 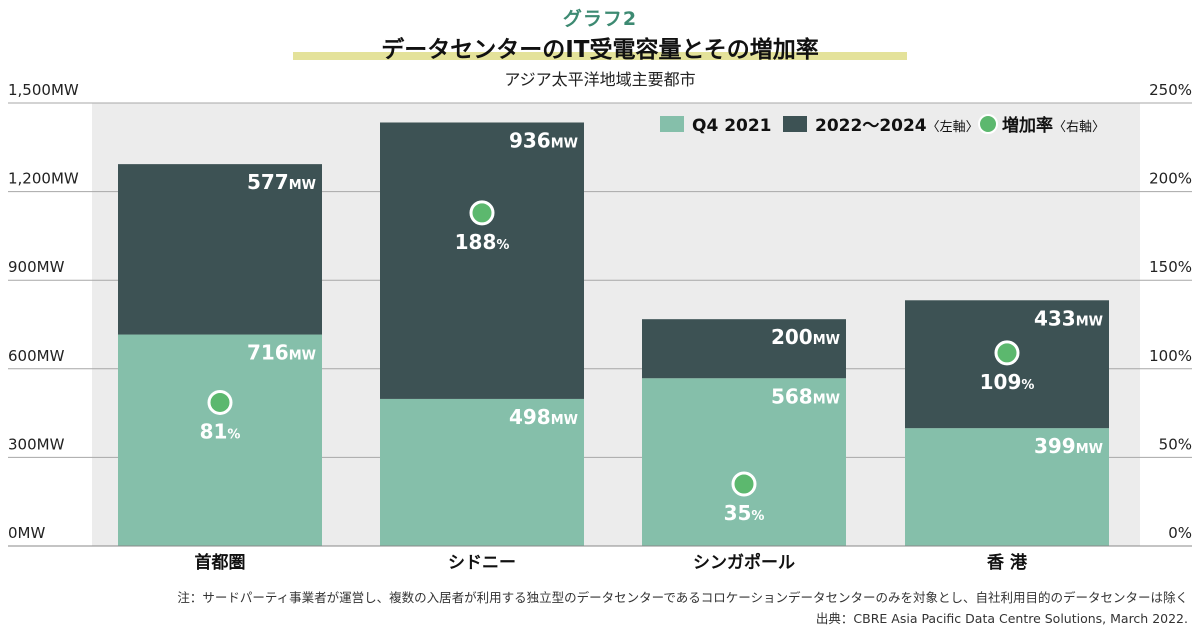 I want to click on data-label-2022-2024: 433MW, so click(x=1068, y=318).